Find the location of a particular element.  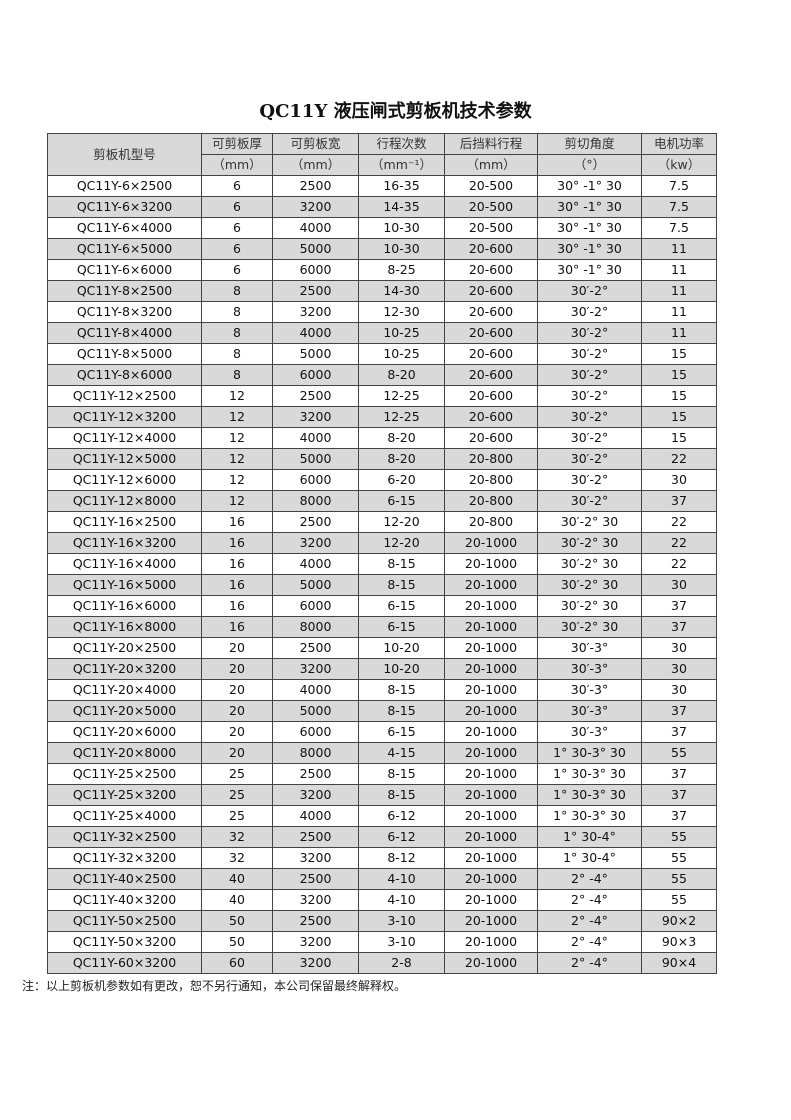

cell-power: 55 is located at coordinates (679, 858).